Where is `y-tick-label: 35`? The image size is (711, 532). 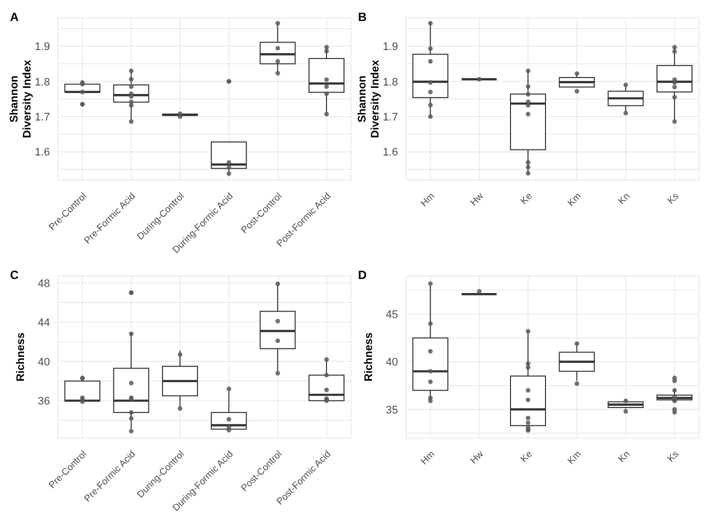 y-tick-label: 35 is located at coordinates (392, 410).